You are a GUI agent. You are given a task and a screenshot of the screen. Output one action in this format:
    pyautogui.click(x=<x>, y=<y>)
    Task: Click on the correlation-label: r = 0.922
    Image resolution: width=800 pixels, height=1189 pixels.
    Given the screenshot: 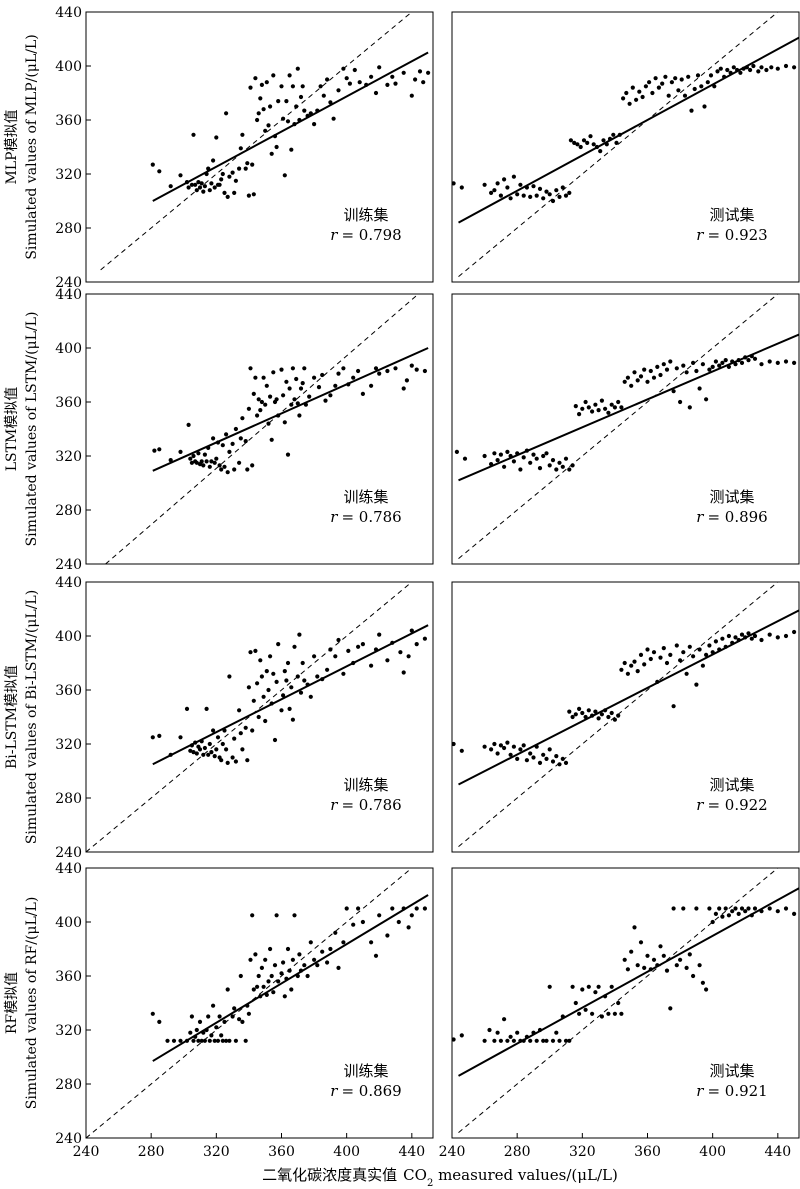 What is the action you would take?
    pyautogui.click(x=731, y=805)
    